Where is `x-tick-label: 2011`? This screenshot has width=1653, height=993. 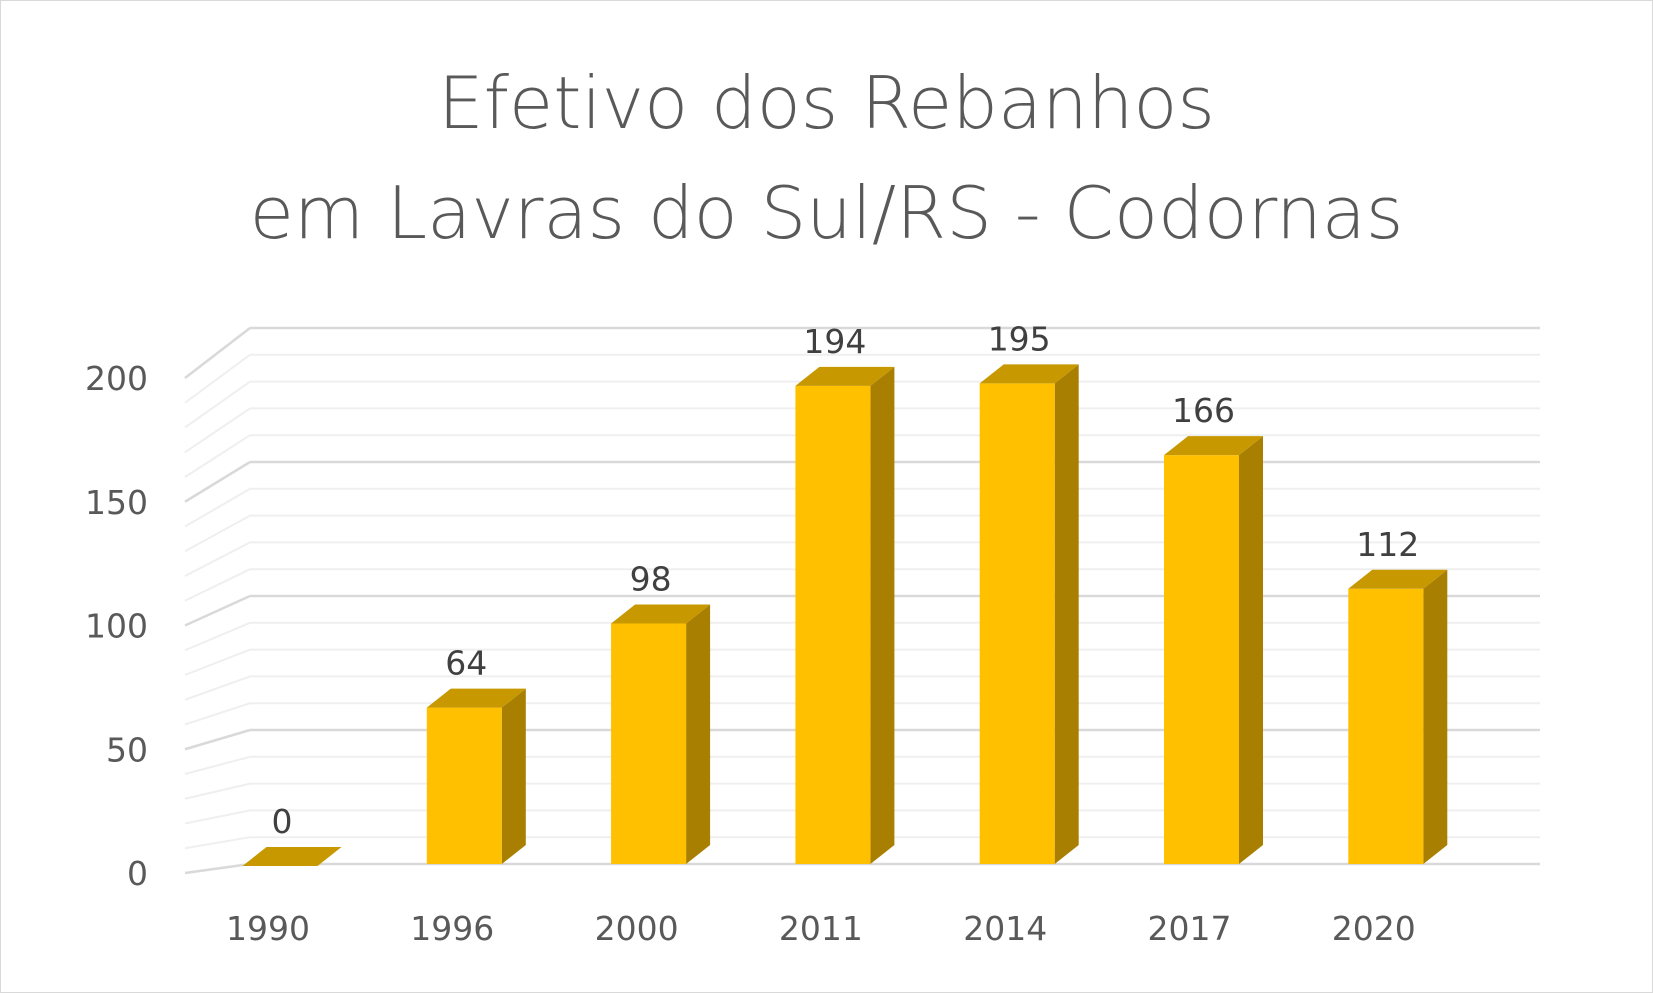 x-tick-label: 2011 is located at coordinates (821, 928).